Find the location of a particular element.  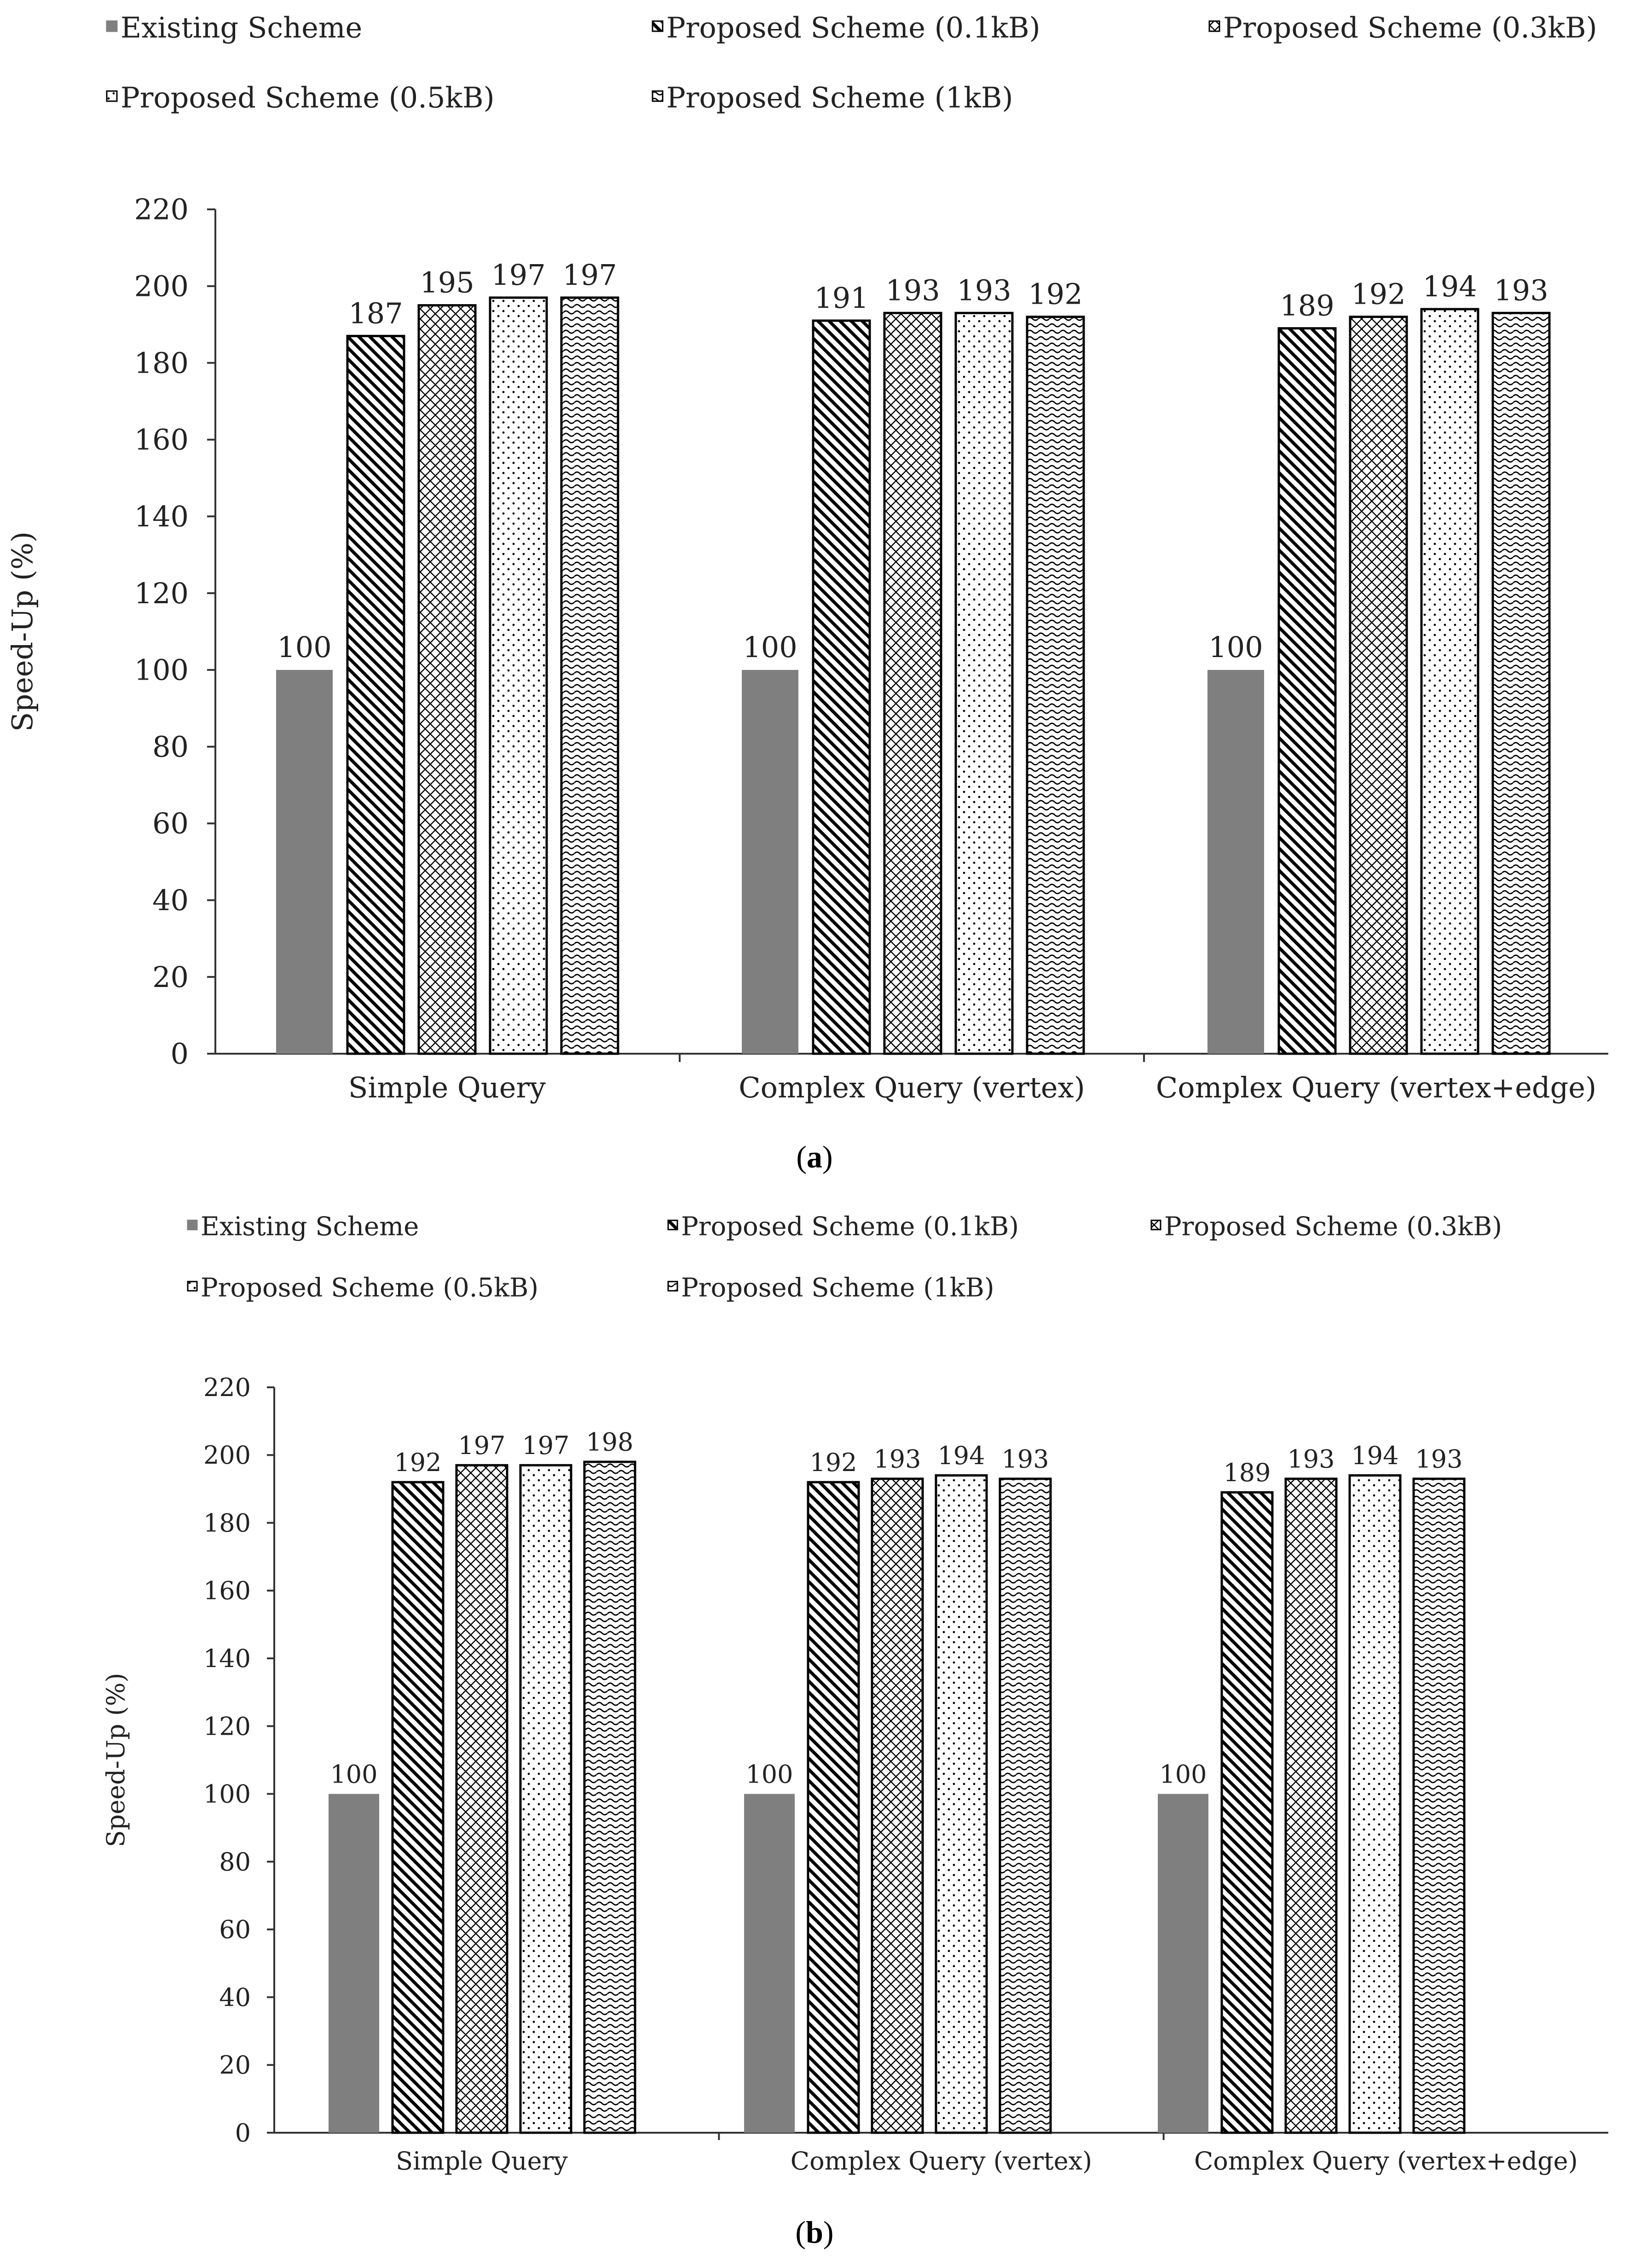

y-axis-label-0: Speed-Up (%) is located at coordinates (22, 631).